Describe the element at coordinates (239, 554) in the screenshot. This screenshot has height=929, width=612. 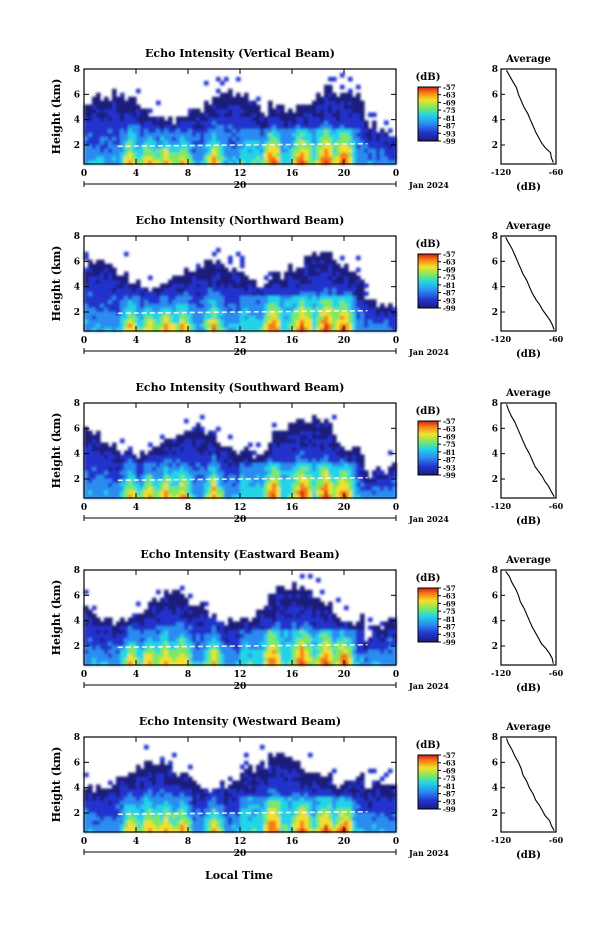
I see `panel-title: Echo Intensity (Eastward Beam)` at that location.